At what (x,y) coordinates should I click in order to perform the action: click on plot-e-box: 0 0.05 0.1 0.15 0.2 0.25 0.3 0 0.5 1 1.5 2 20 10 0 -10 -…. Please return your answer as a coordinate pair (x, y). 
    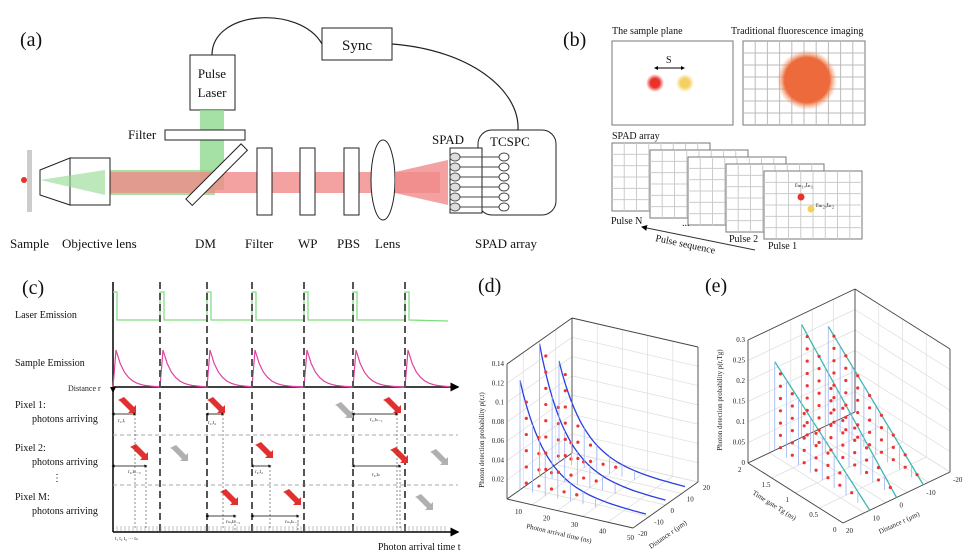
    Looking at the image, I should click on (848, 411).